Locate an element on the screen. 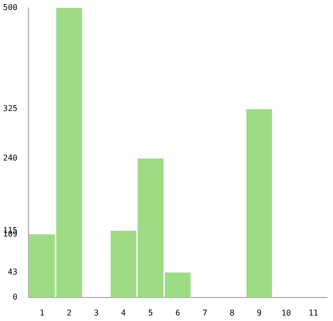 This screenshot has height=321, width=333. x-tick-label: 4 is located at coordinates (123, 313).